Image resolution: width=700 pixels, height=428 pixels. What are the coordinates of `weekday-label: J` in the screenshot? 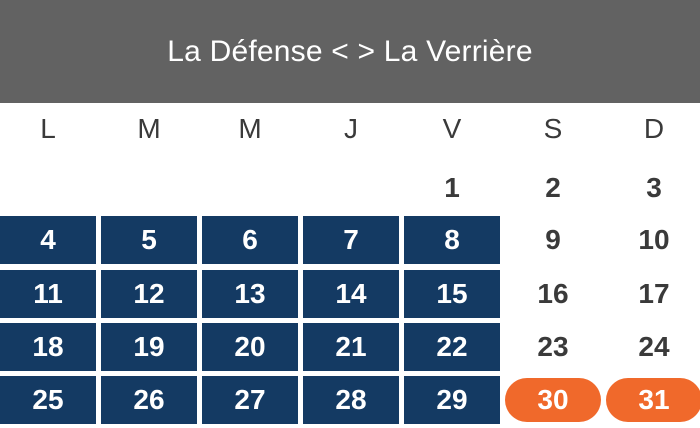 It's located at (351, 128).